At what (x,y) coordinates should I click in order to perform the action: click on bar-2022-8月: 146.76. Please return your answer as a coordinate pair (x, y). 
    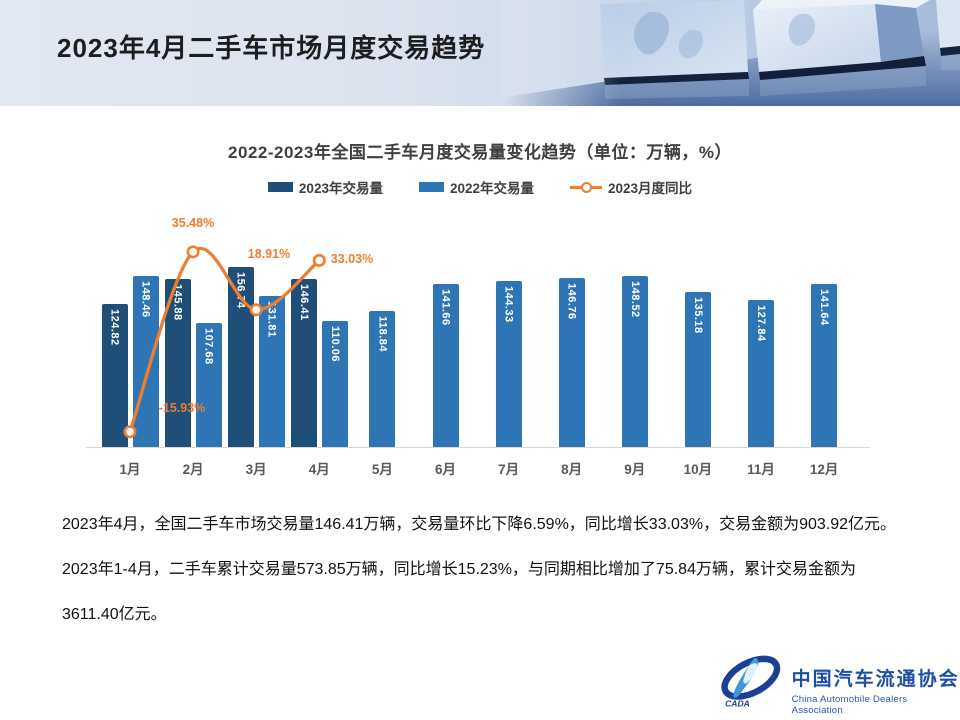
    Looking at the image, I should click on (571, 362).